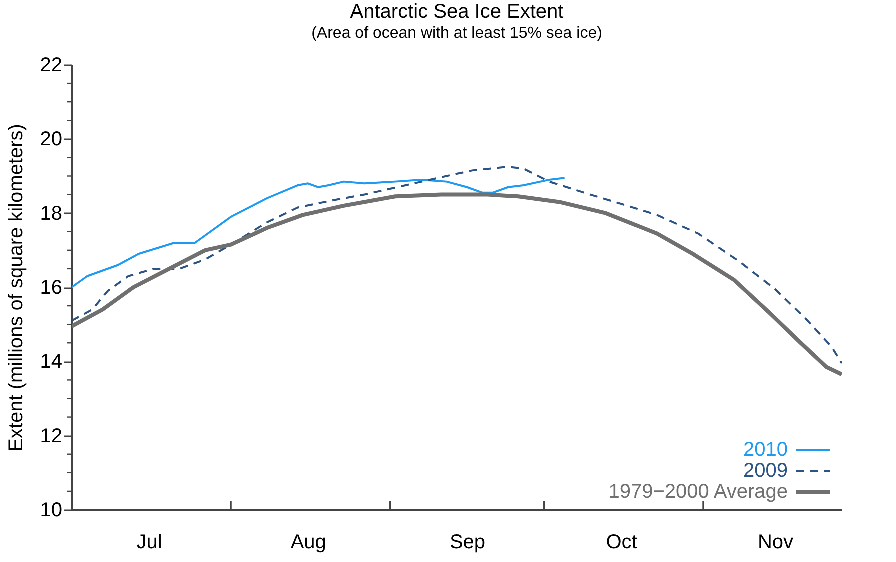 The image size is (896, 562). Describe the element at coordinates (51, 511) in the screenshot. I see `y-tick-label: 10` at that location.